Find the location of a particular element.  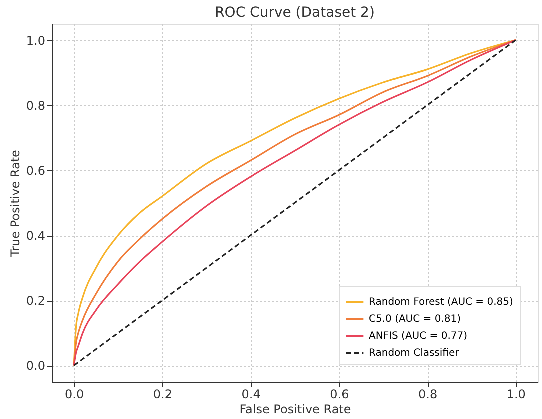

legend-label: Random Forest (AUC = 0.85) is located at coordinates (441, 302).